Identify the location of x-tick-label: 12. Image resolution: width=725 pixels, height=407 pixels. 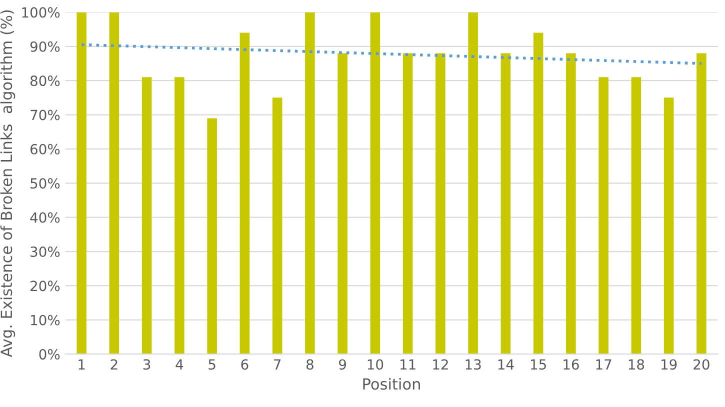
(440, 364).